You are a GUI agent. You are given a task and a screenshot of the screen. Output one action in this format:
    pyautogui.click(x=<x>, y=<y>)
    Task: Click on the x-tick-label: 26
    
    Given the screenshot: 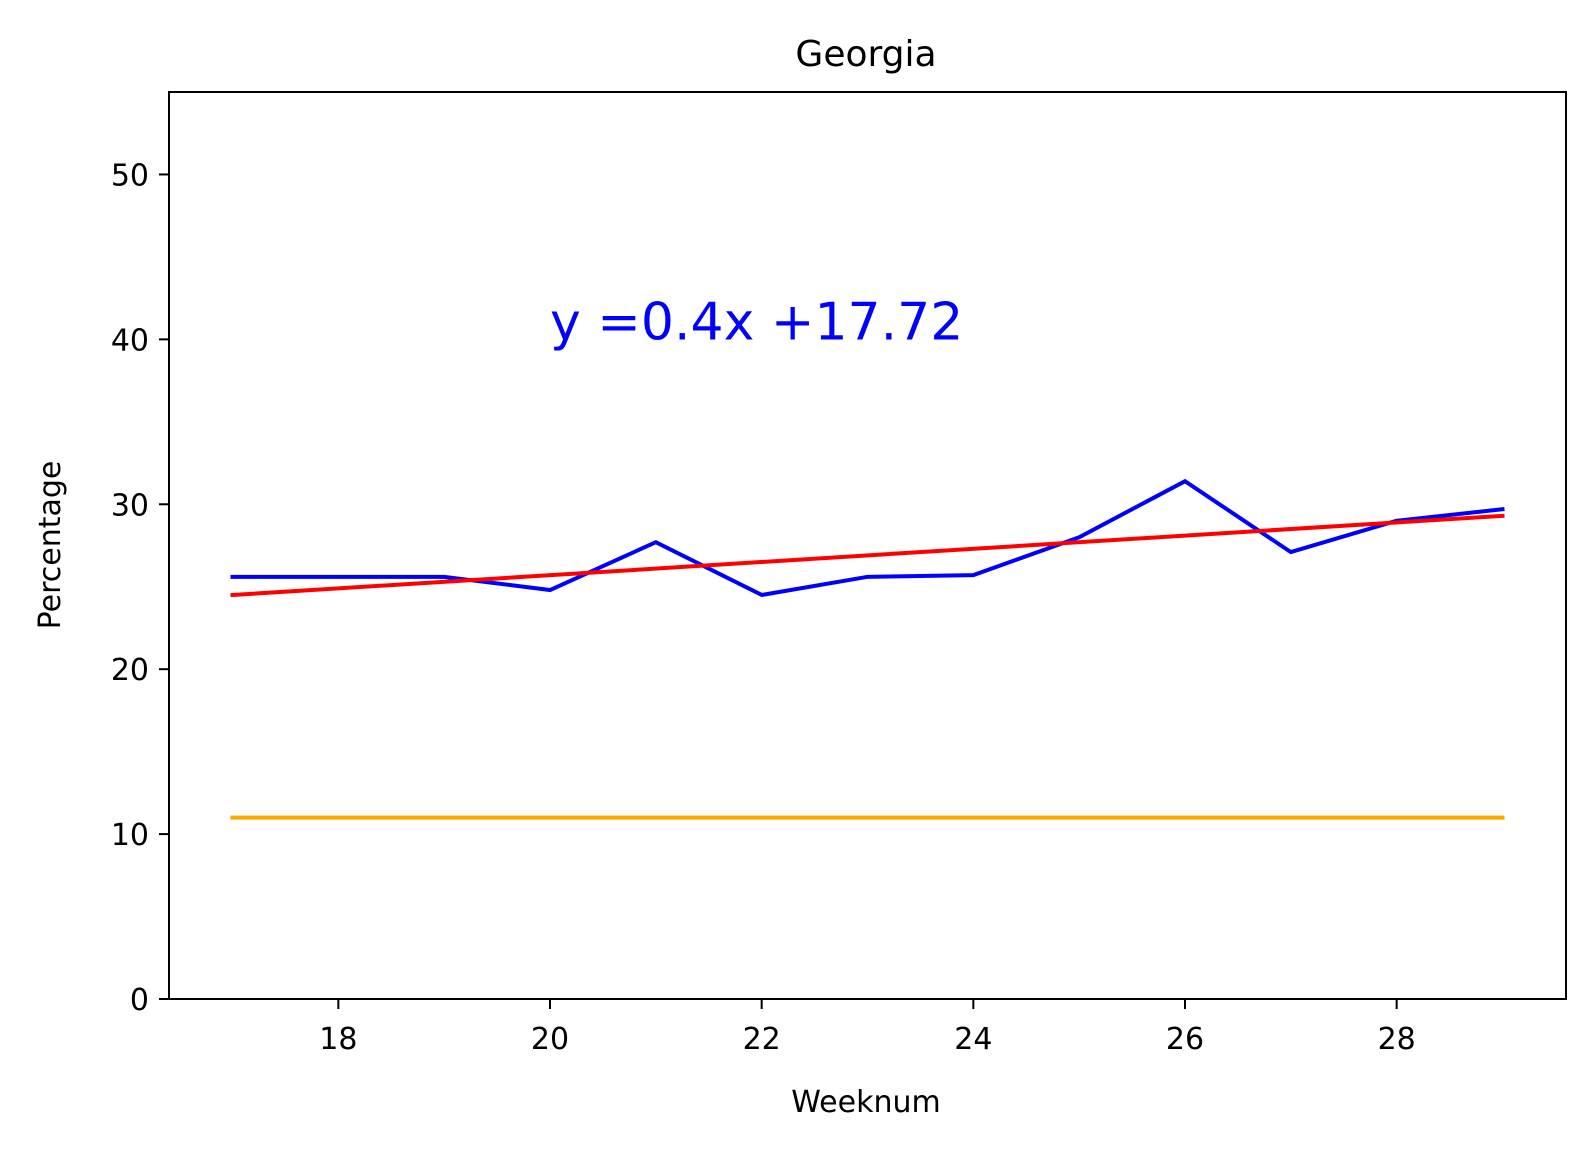 What is the action you would take?
    pyautogui.click(x=1185, y=1039)
    